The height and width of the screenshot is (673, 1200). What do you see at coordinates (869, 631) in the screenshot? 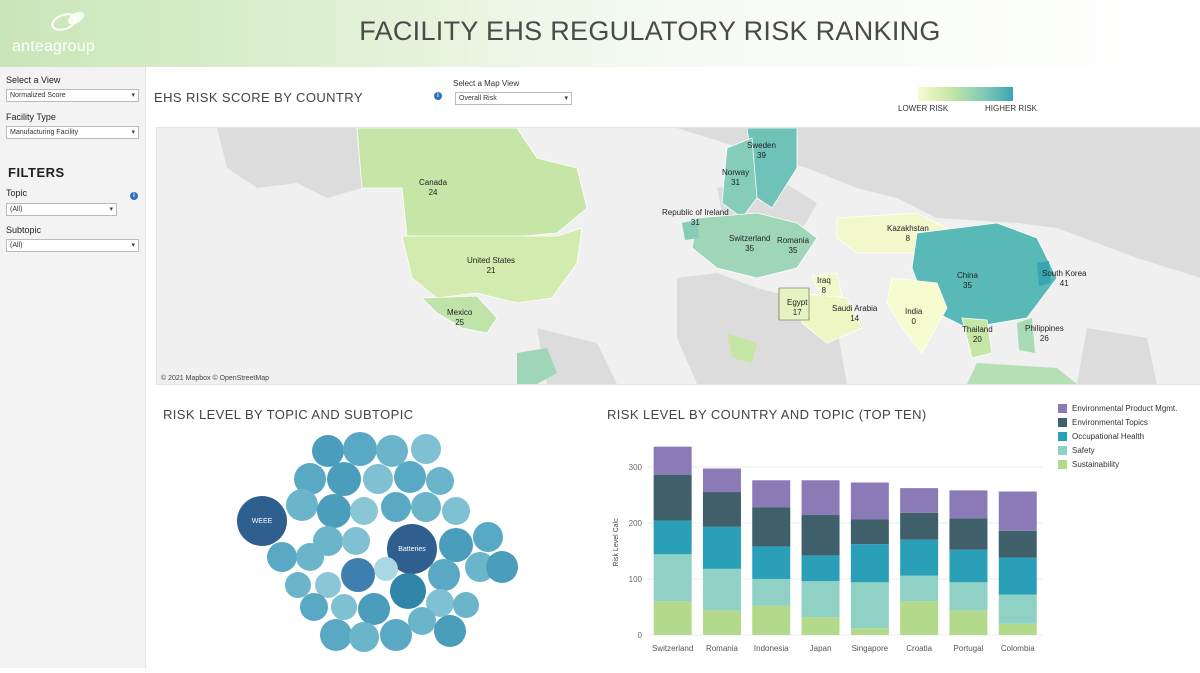
I see `bar-segment-sustainability-singapore` at bounding box center [869, 631].